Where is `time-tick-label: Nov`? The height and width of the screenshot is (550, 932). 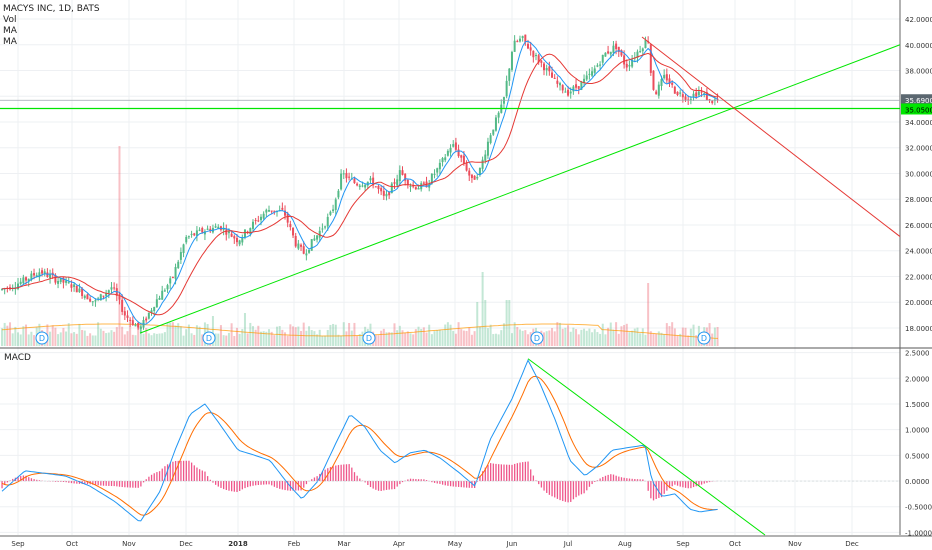 time-tick-label: Nov is located at coordinates (795, 544).